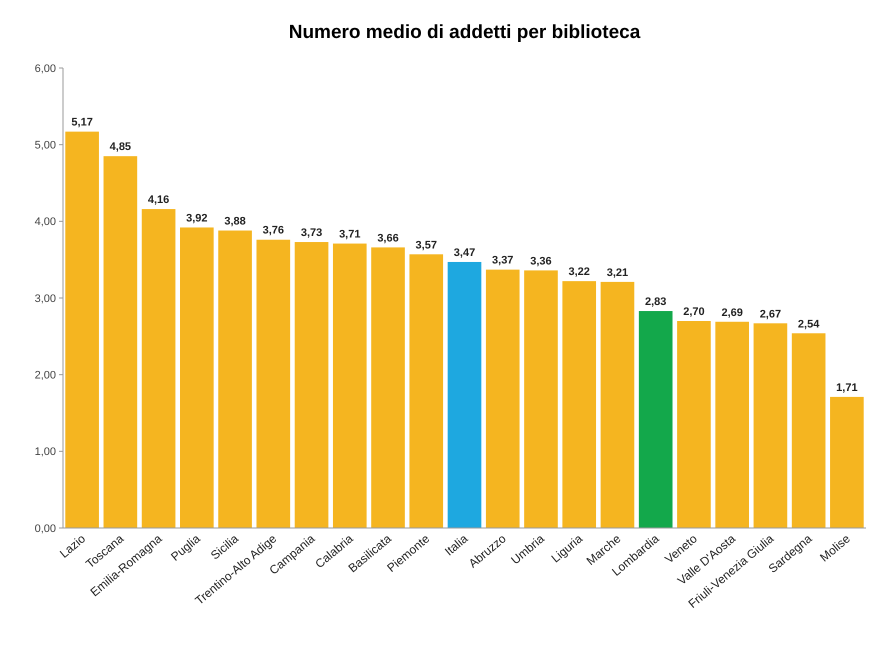 The width and height of the screenshot is (887, 659). What do you see at coordinates (45, 452) in the screenshot?
I see `y-tick-label: 1,00` at bounding box center [45, 452].